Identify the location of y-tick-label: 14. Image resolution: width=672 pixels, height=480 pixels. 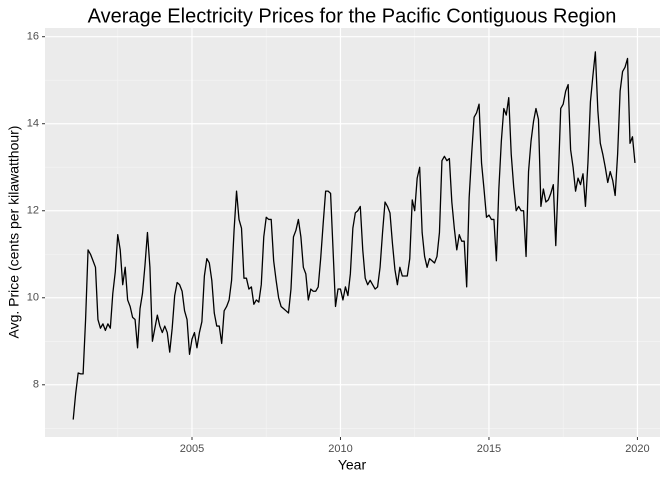
(33, 124).